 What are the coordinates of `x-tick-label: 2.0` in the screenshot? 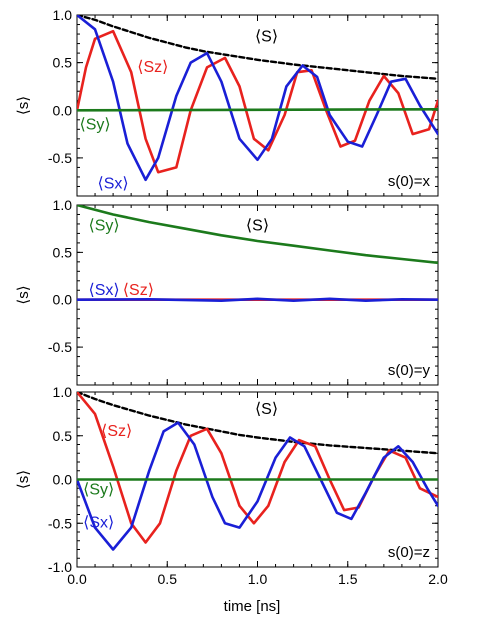 It's located at (438, 579).